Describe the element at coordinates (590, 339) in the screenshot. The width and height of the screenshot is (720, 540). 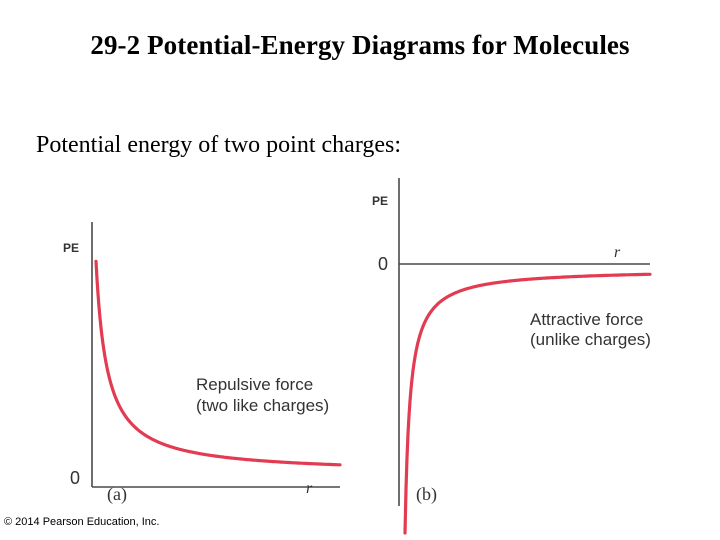
I see `diagram-b-caption-line2: (unlike charges)` at that location.